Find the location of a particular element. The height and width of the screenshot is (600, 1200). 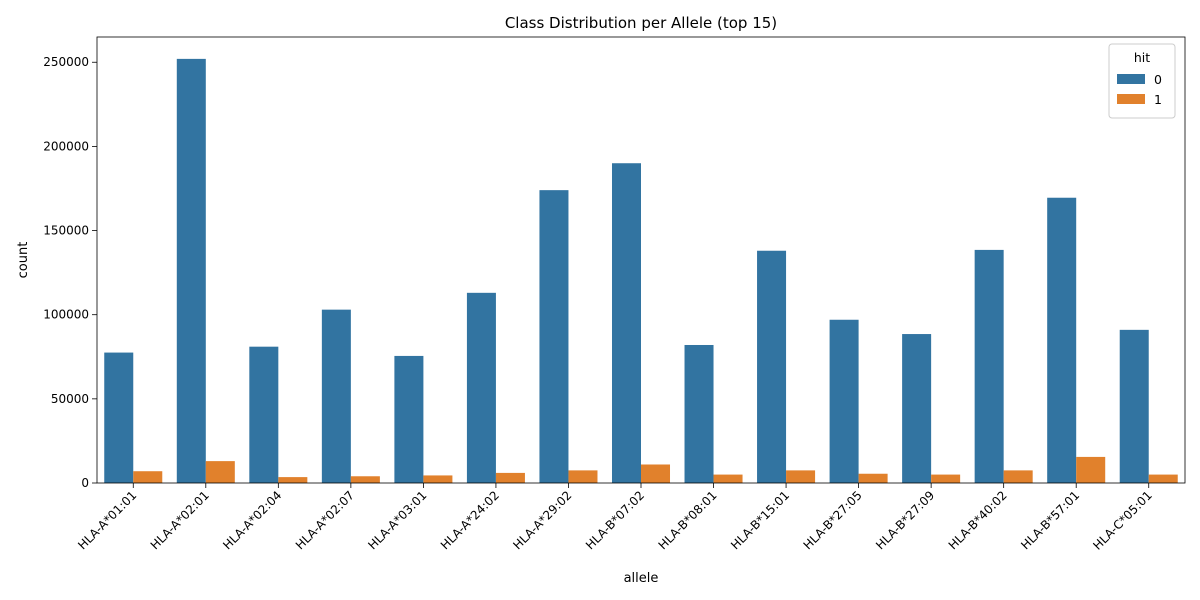

bar-HLA-A*02:07-hit-1 is located at coordinates (365, 479).